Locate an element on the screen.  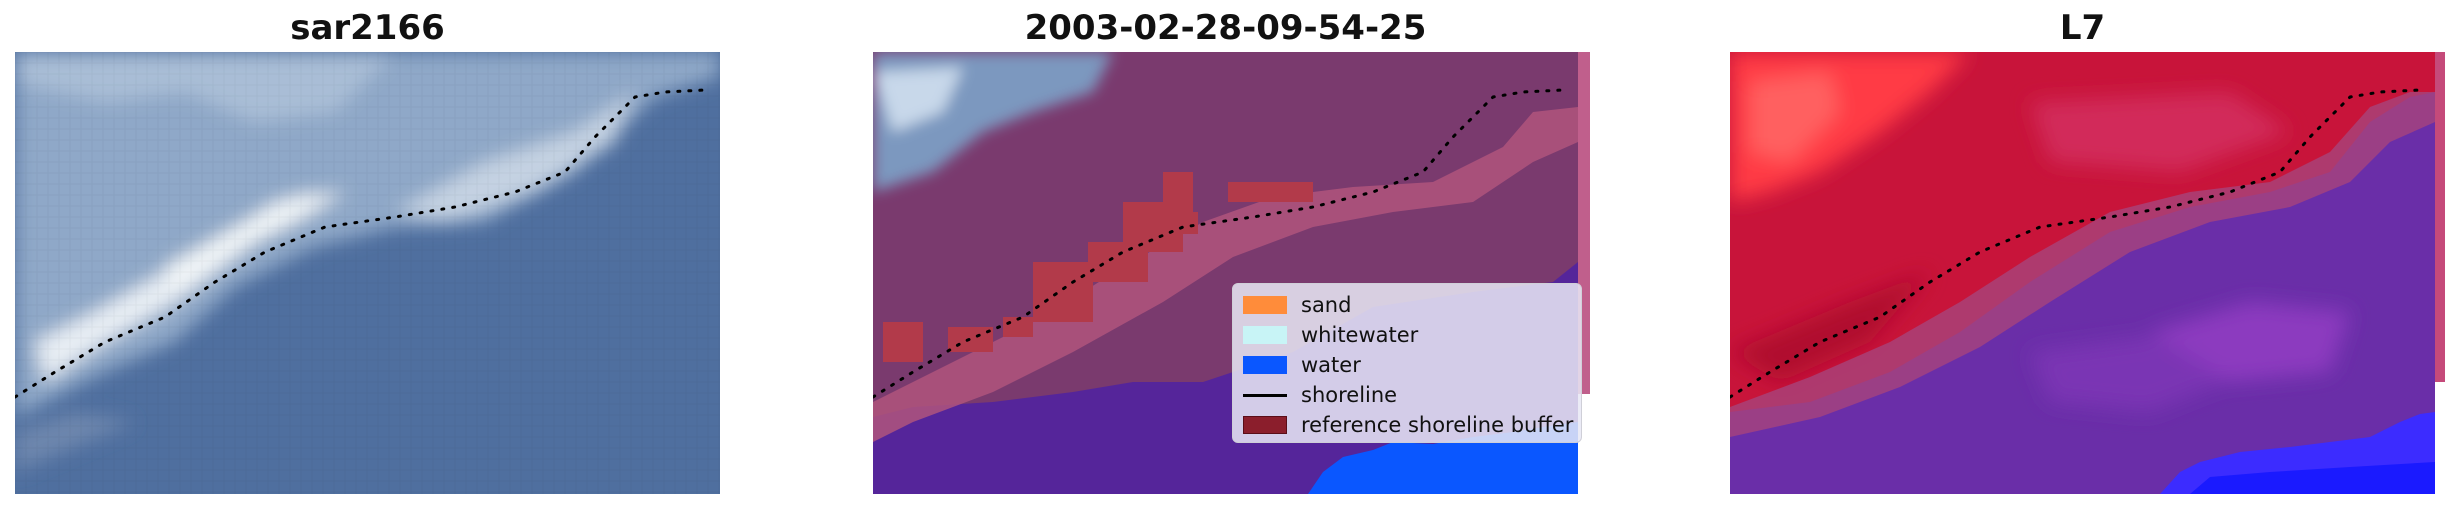
panel-title-date: 2003-02-28-09-54-25 is located at coordinates (1225, 28).